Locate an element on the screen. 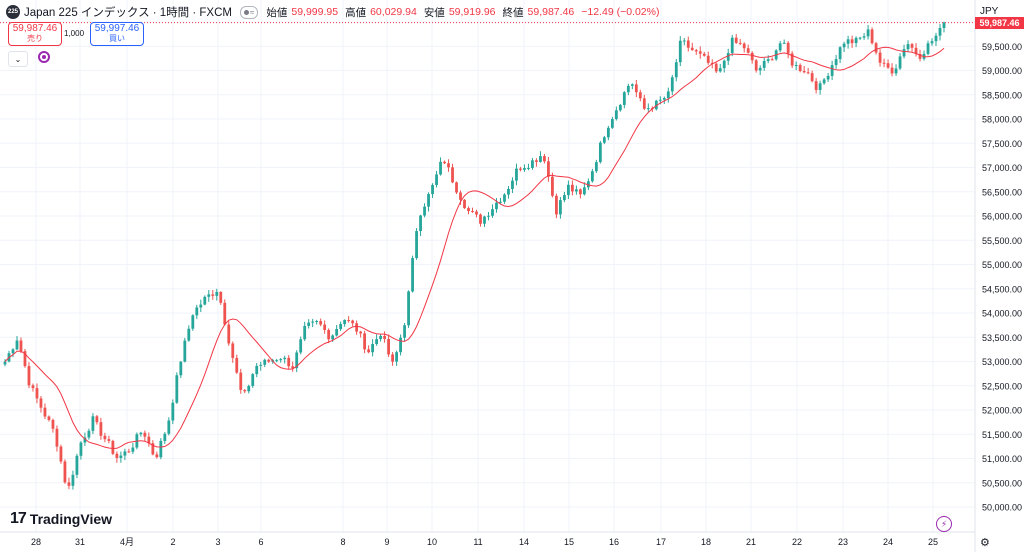 The width and height of the screenshot is (1024, 557). eye-icon is located at coordinates (246, 12).